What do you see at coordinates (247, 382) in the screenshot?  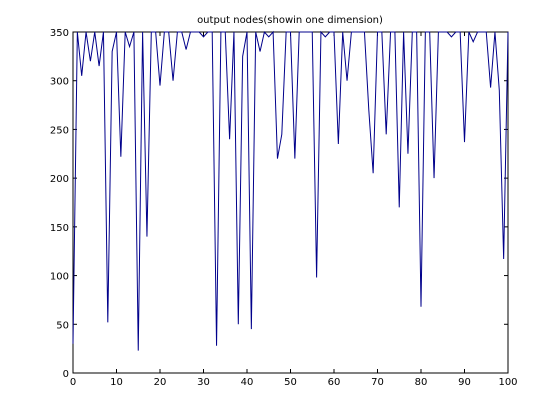 I see `x-tick-label: 40` at bounding box center [247, 382].